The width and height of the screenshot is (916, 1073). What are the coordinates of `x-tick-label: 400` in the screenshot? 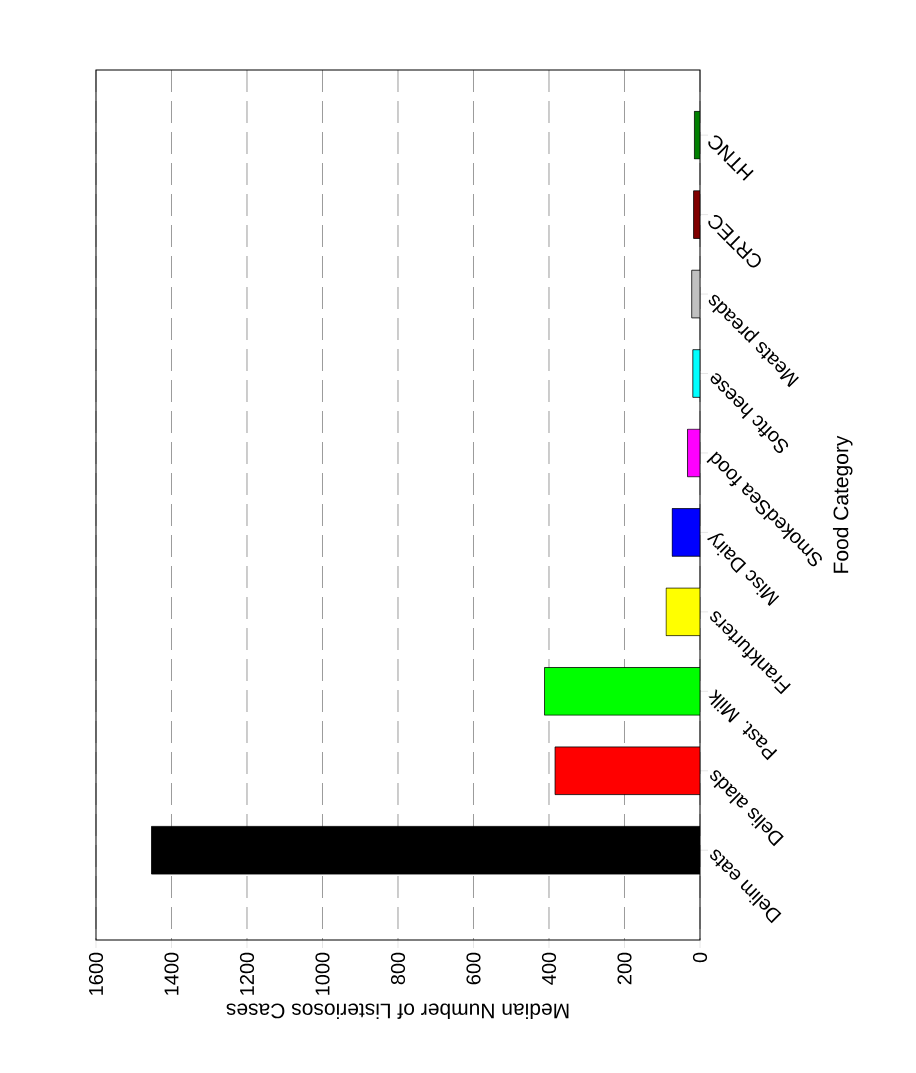 It's located at (549, 968).